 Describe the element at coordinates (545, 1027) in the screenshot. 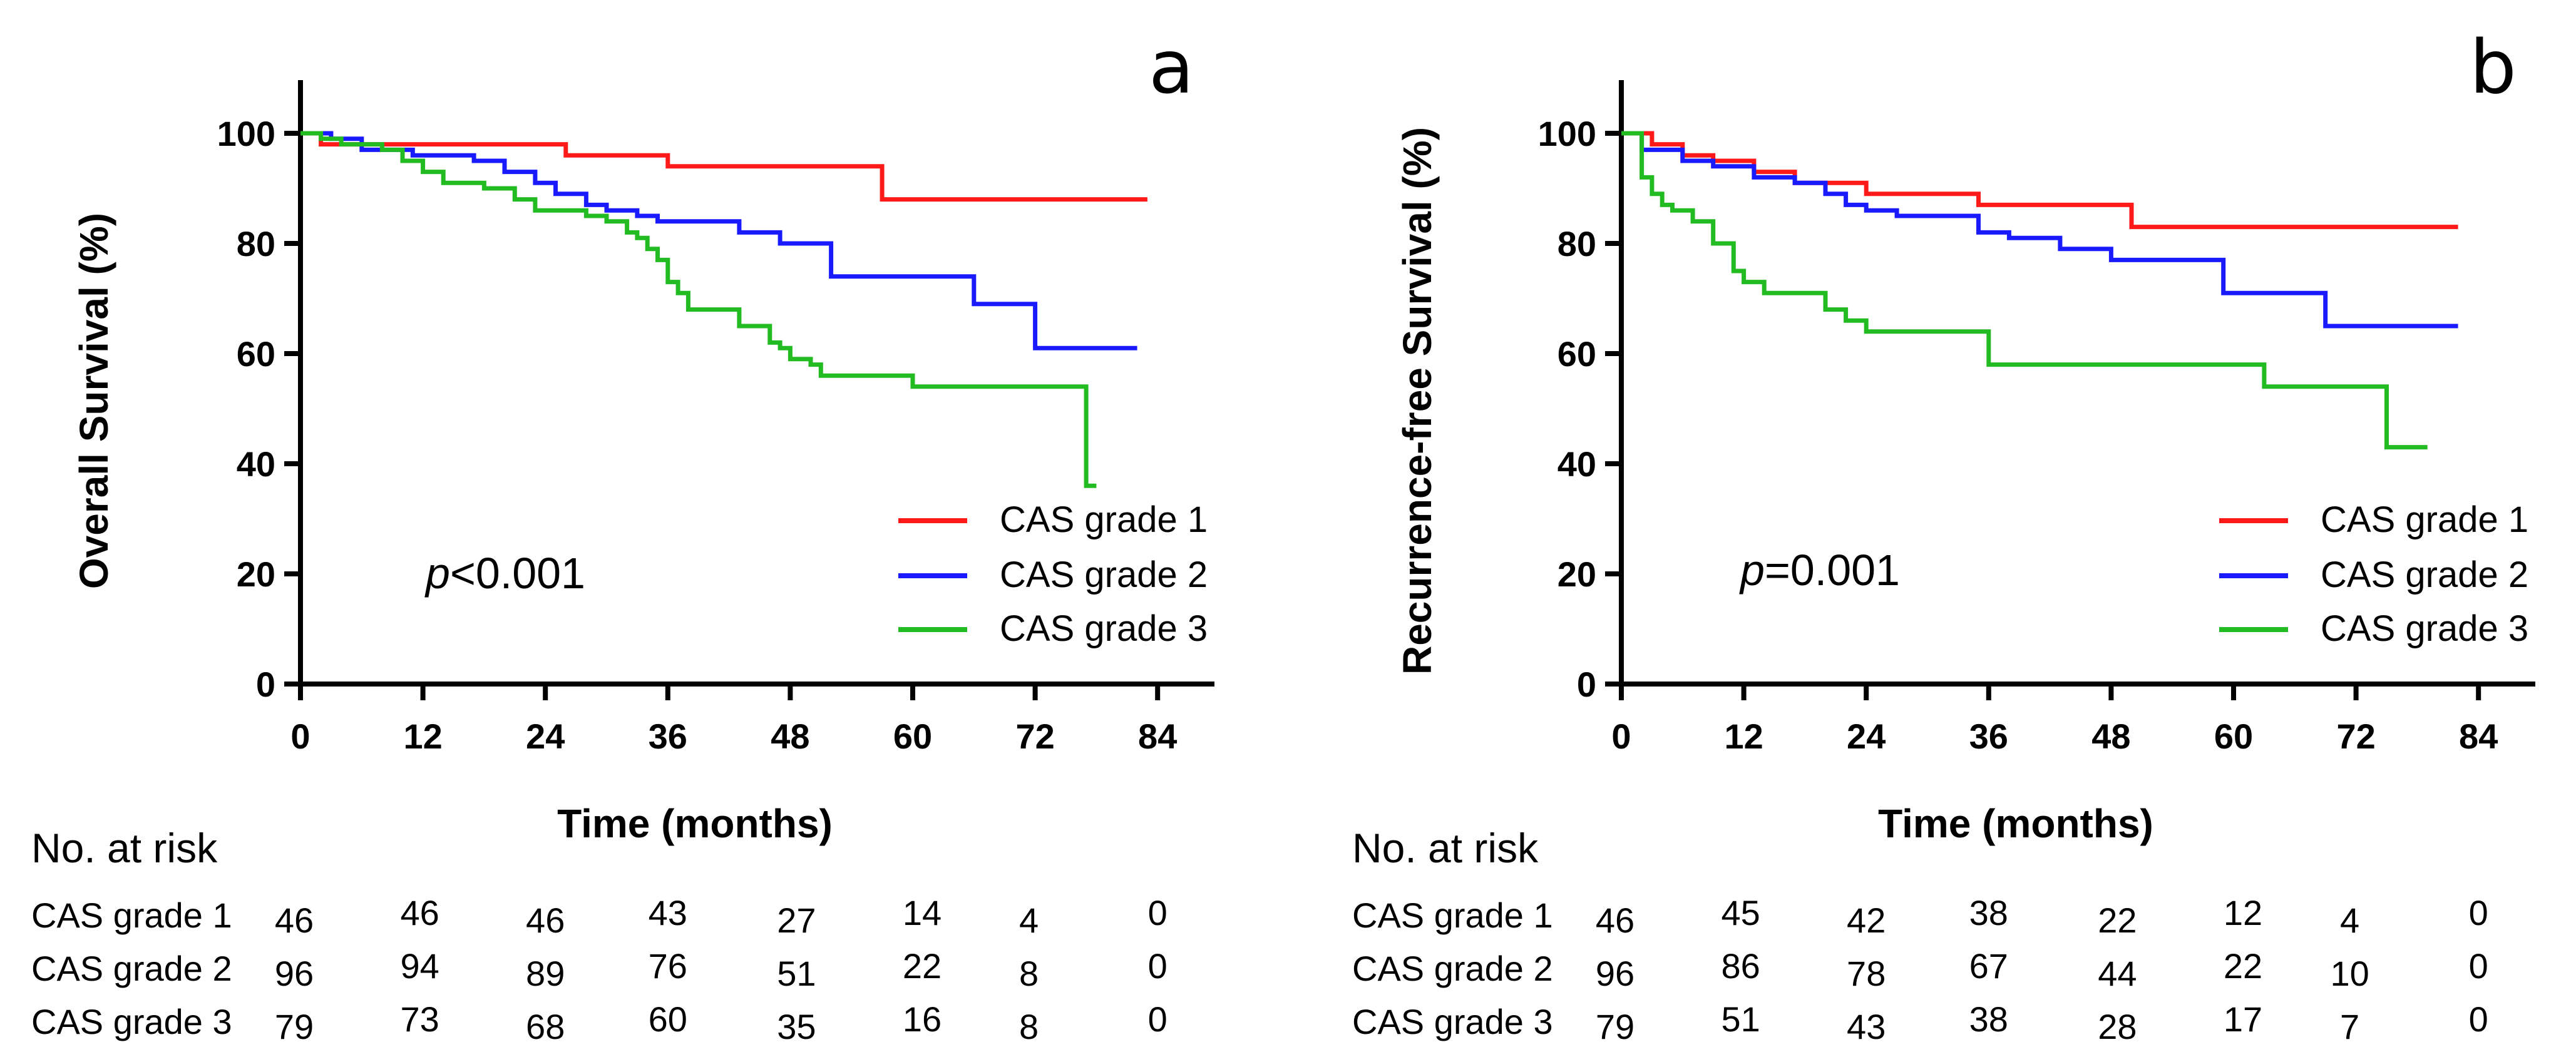

I see `risk-count: 68` at that location.